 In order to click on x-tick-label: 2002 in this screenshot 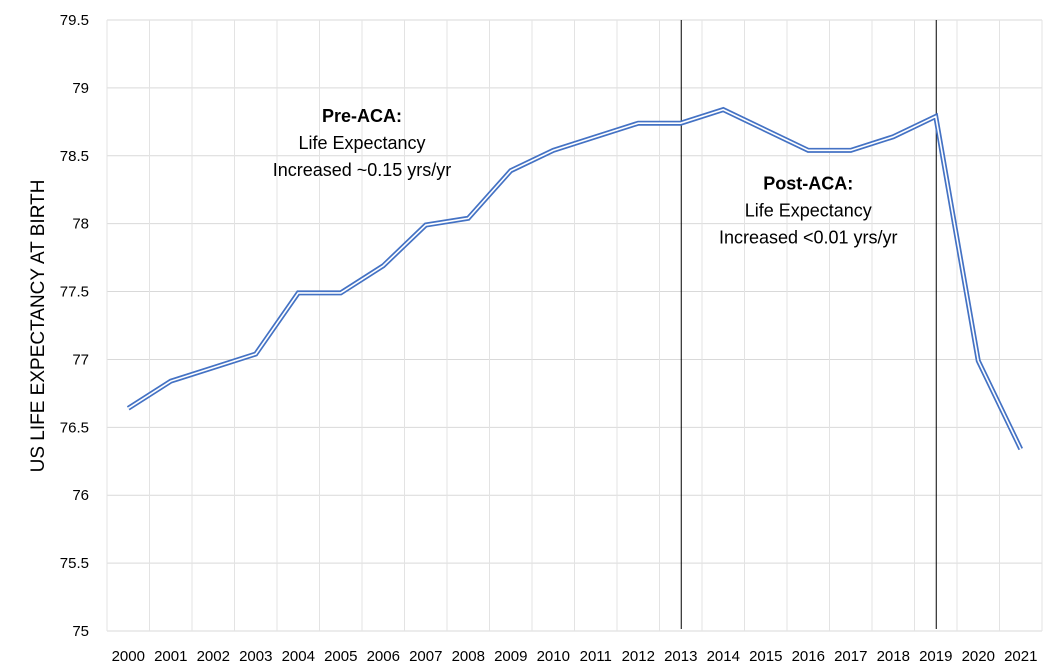, I will do `click(213, 656)`.